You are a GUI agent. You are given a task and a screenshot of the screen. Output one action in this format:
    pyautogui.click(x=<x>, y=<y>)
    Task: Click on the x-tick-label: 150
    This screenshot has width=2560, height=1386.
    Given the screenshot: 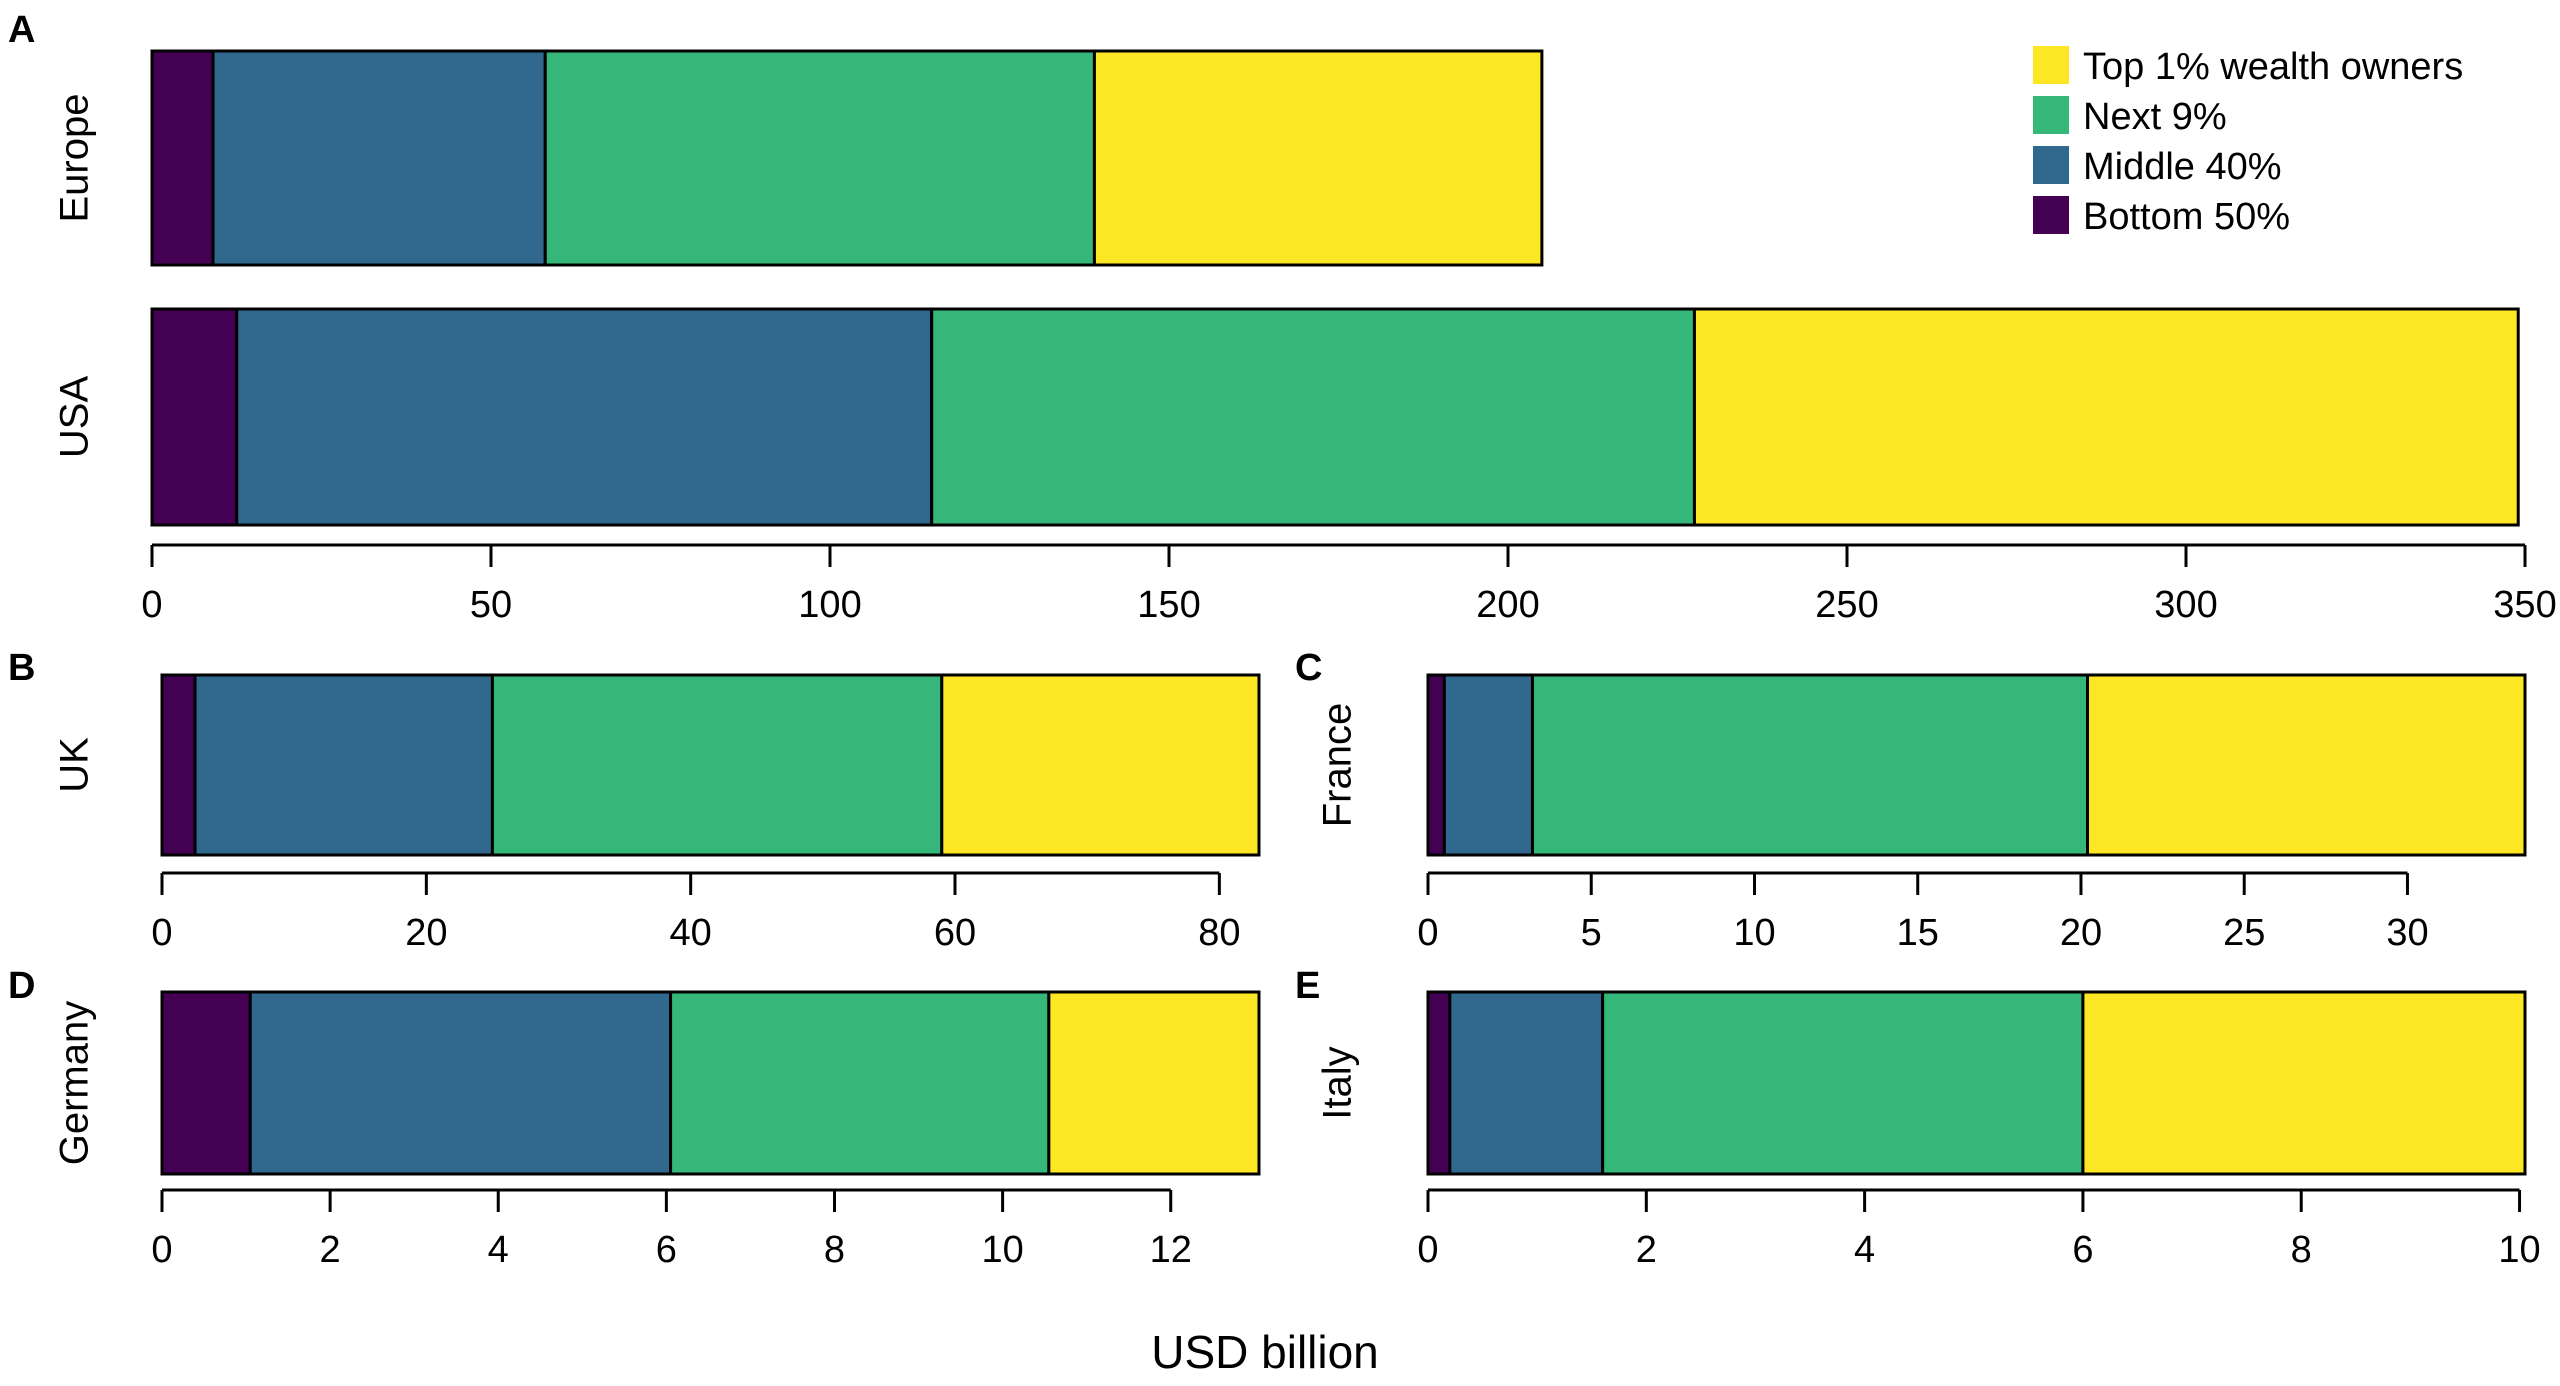 What is the action you would take?
    pyautogui.click(x=1168, y=605)
    